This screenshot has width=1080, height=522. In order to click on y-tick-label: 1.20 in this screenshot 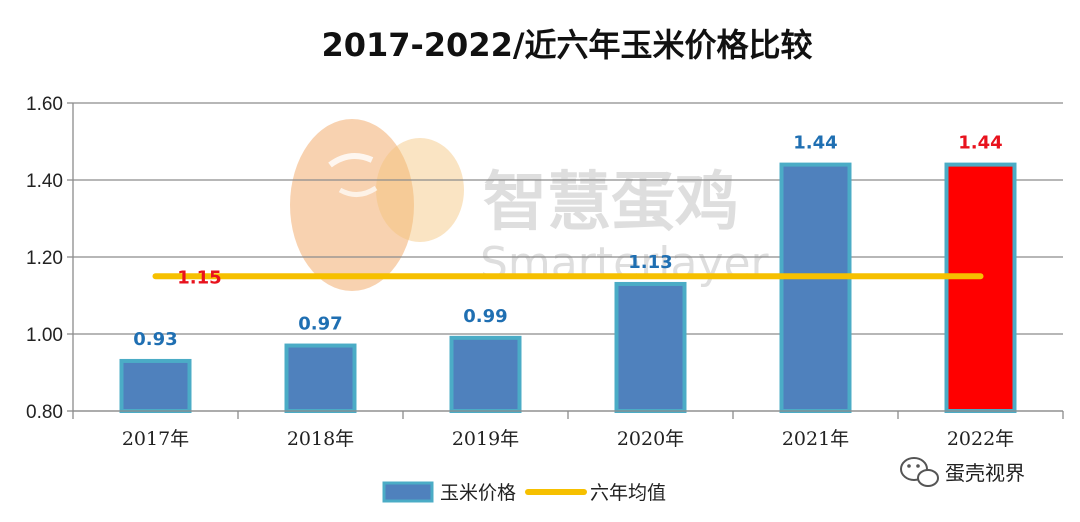, I will do `click(44, 258)`.